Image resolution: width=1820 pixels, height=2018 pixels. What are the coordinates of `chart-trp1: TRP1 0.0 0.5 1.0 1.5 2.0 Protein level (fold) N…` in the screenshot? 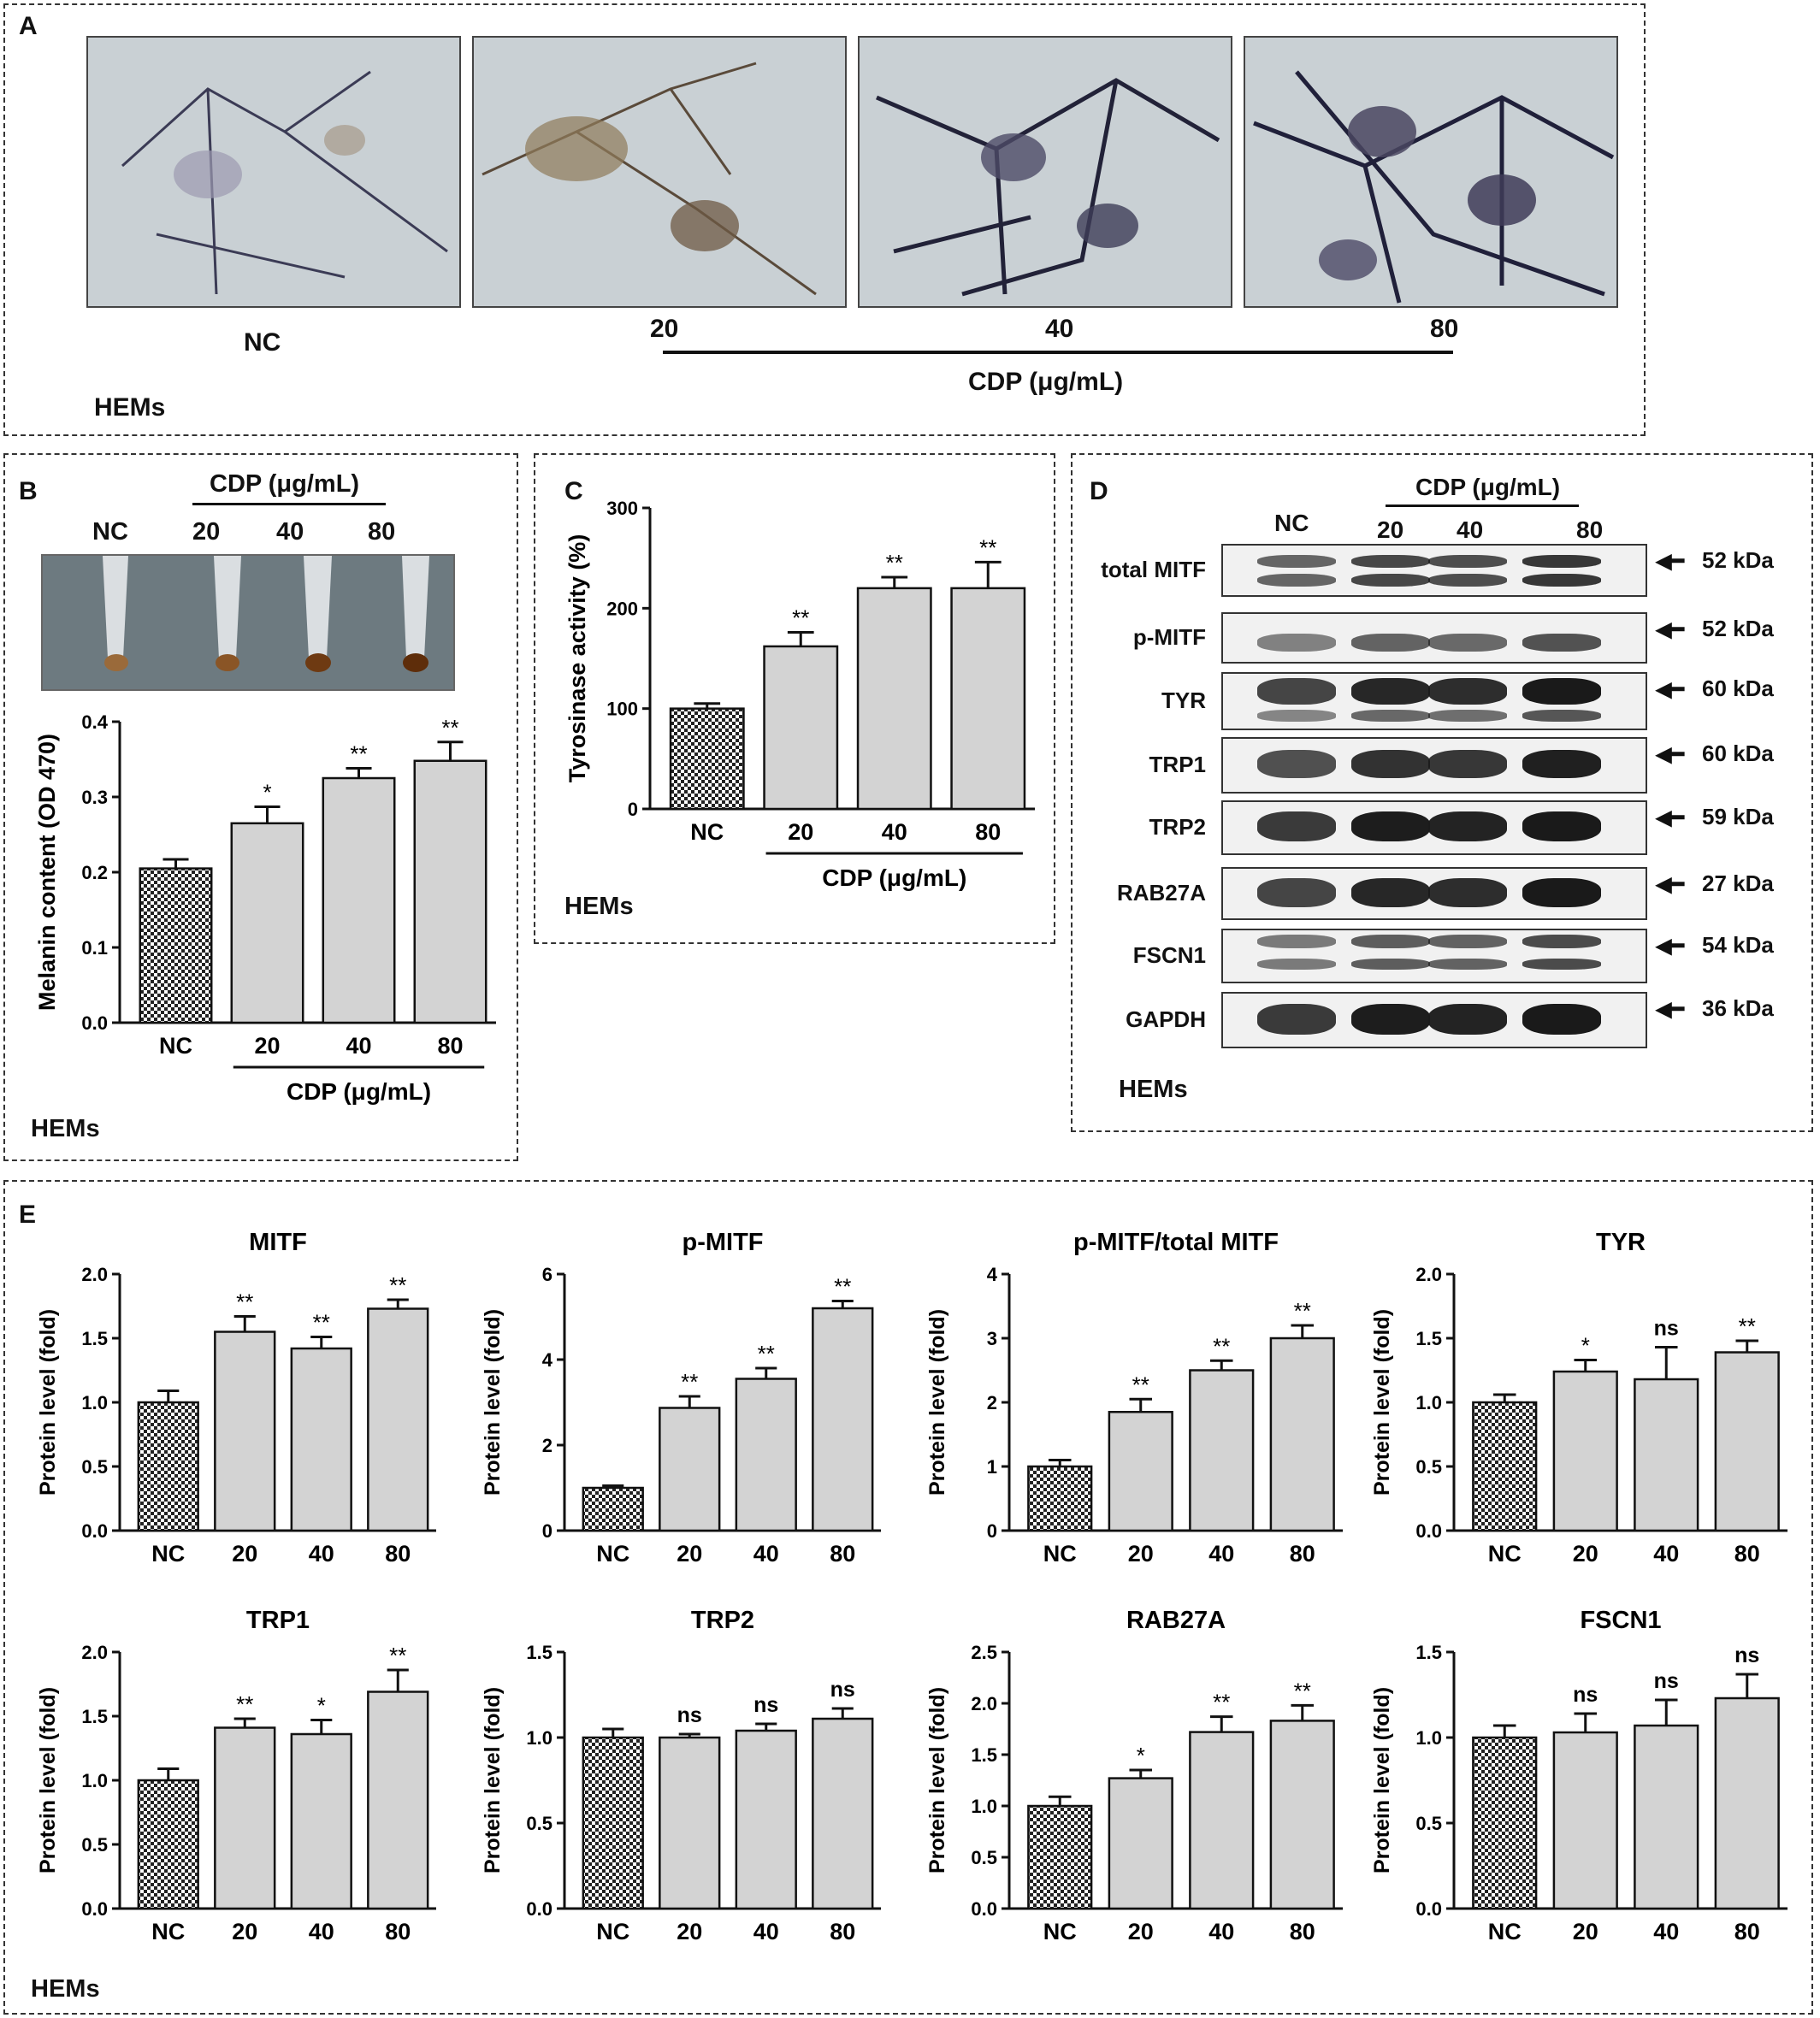 It's located at (236, 1775).